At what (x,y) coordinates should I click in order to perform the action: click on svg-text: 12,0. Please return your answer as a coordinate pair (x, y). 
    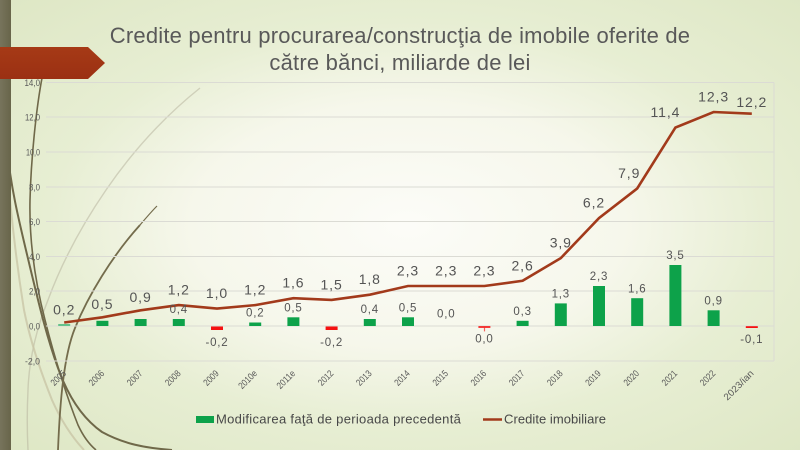
    Looking at the image, I should click on (32, 118).